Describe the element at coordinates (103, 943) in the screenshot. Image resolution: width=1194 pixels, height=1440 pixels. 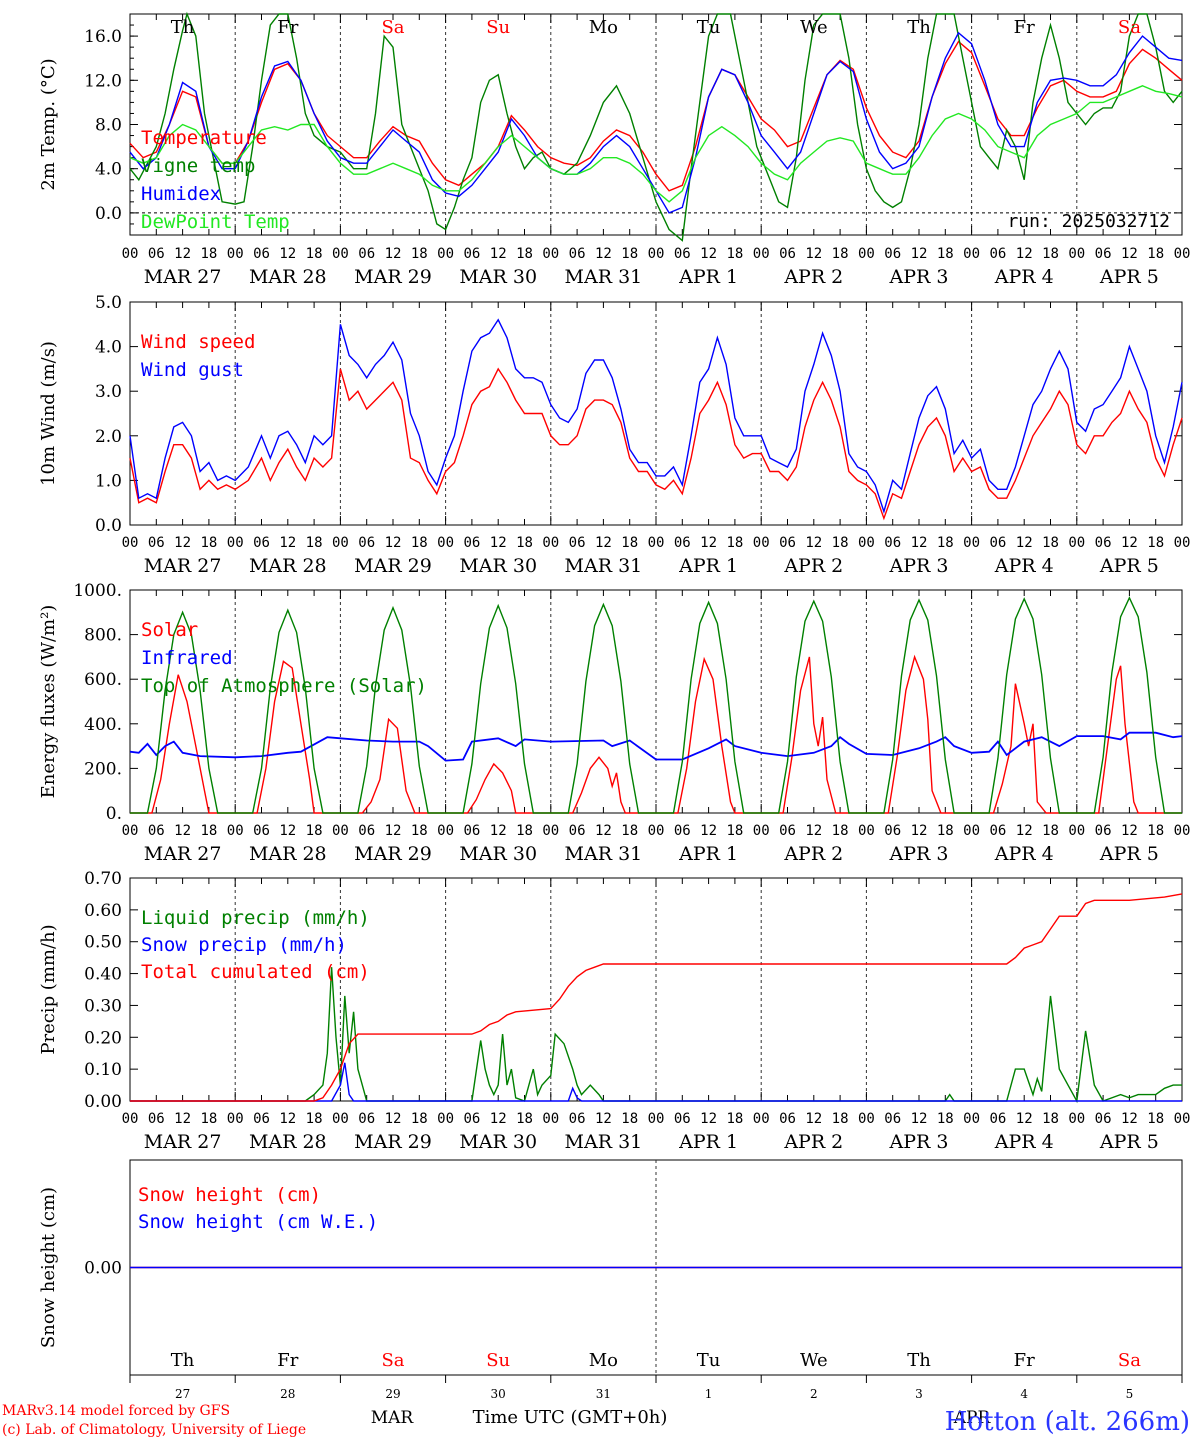
I see `y-tick-label: 0.50` at that location.